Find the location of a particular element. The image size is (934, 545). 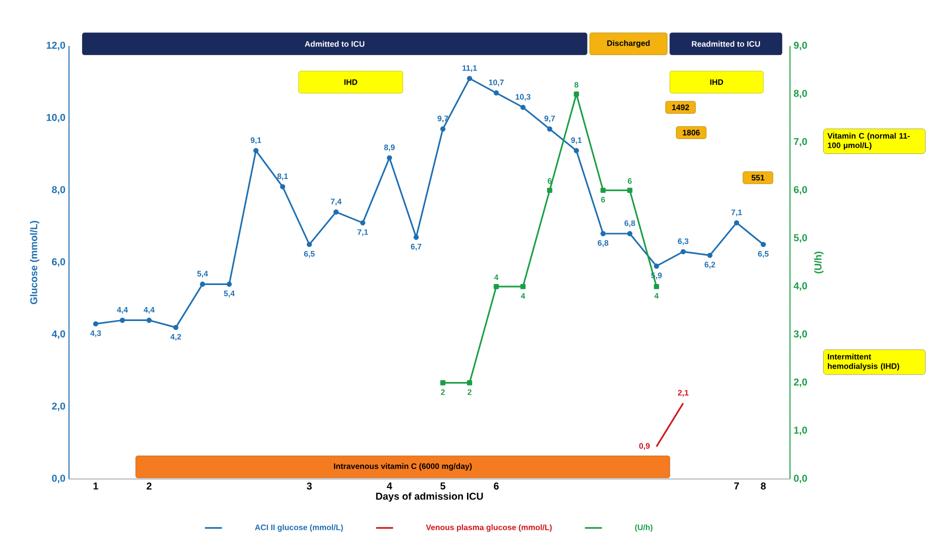

x-tick-label: 3 is located at coordinates (309, 486).